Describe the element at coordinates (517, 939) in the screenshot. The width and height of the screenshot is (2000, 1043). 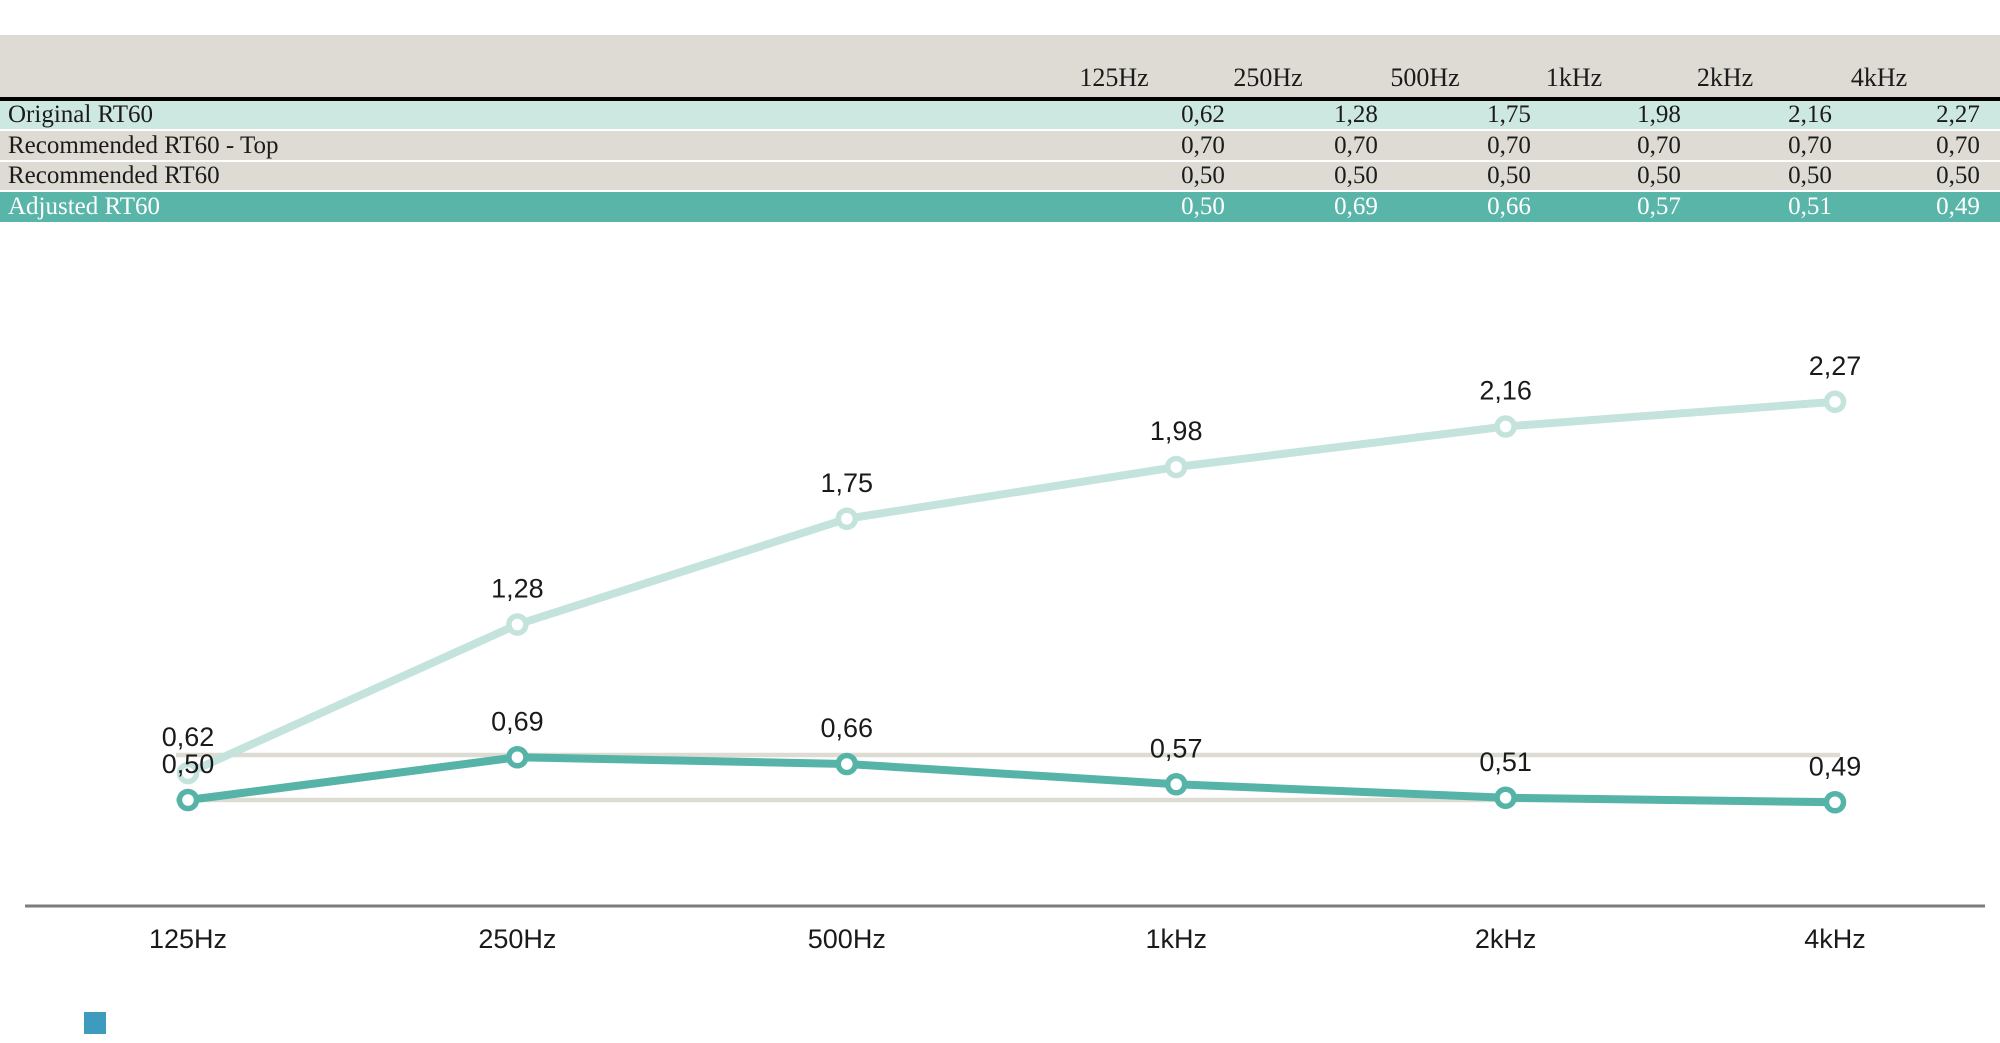
I see `x-axis-label: 250Hz` at that location.